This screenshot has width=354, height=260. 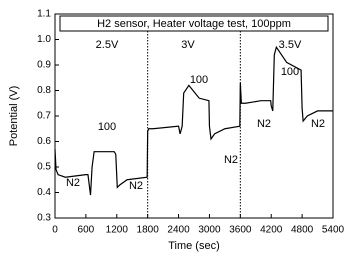 What do you see at coordinates (148, 230) in the screenshot?
I see `x-tick-label: 1800` at bounding box center [148, 230].